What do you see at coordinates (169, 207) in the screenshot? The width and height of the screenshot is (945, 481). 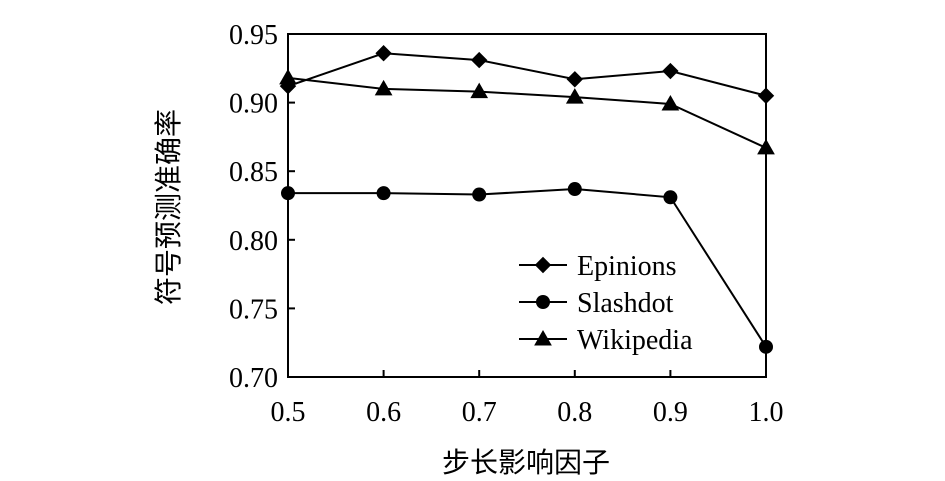 I see `y-axis-title: 符号预测准确率` at bounding box center [169, 207].